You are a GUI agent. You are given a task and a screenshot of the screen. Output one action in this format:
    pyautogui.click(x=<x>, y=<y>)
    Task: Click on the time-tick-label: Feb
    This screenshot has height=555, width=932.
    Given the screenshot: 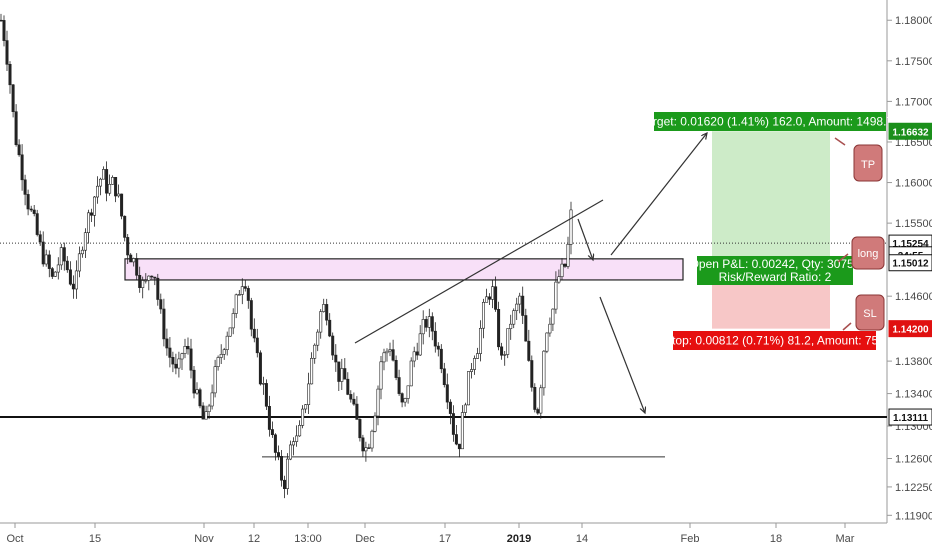 What is the action you would take?
    pyautogui.click(x=690, y=539)
    